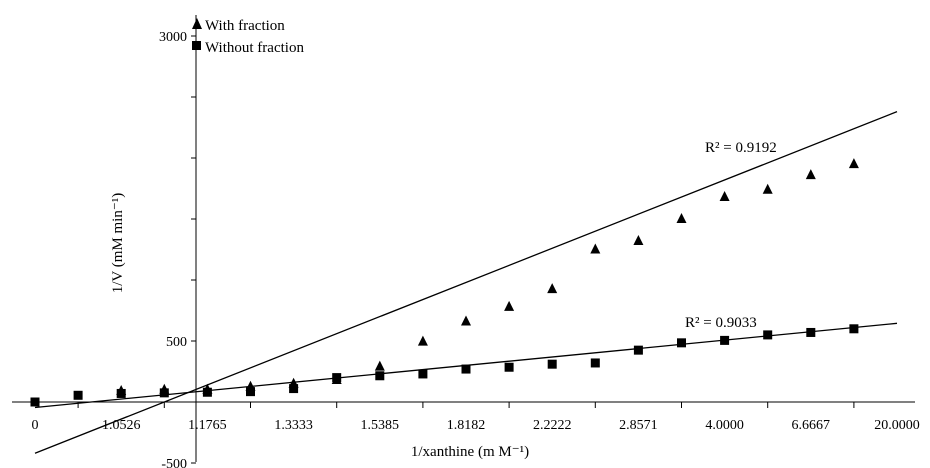  I want to click on y-tick-label: -500, so click(174, 462).